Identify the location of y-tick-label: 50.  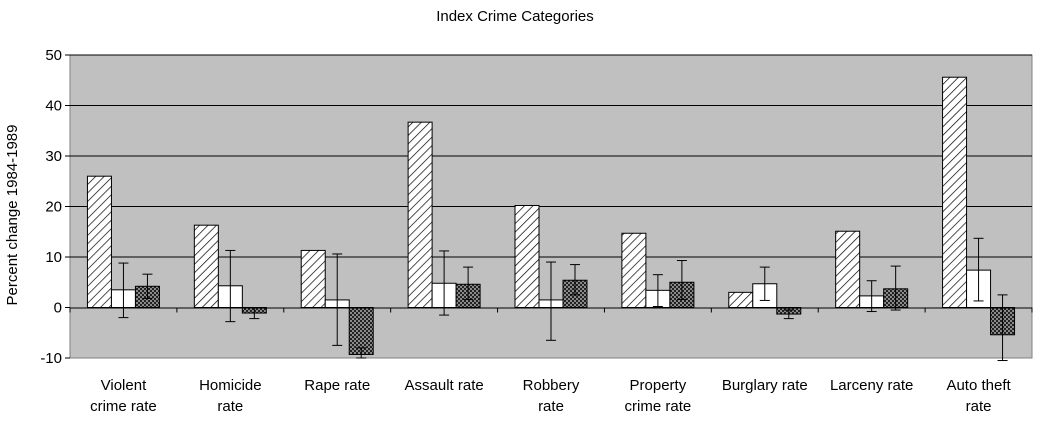
(53, 55).